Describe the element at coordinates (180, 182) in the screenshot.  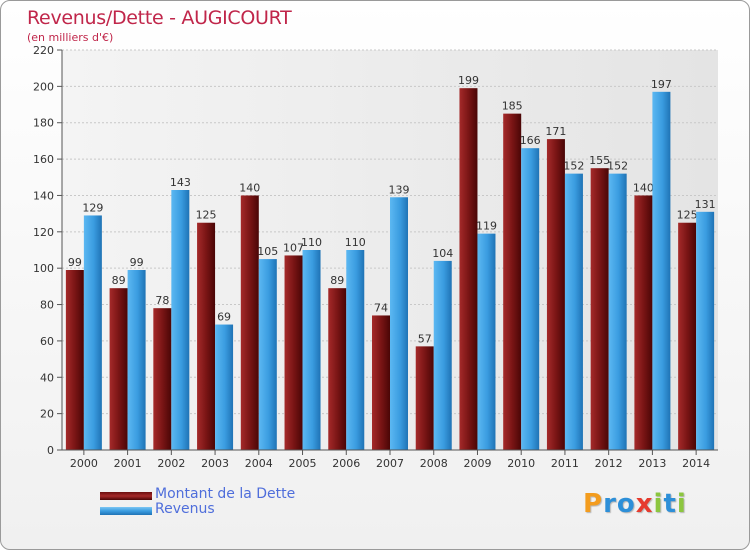
I see `data-label-revenus: 143` at that location.